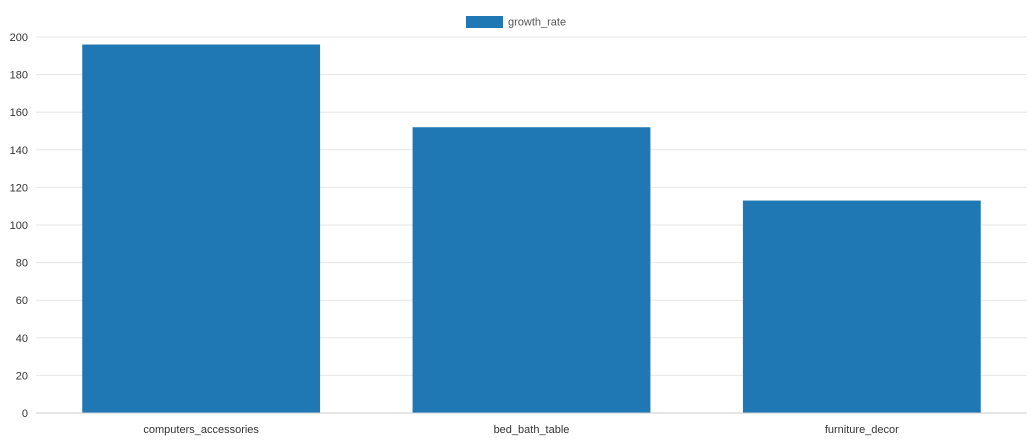 Image resolution: width=1034 pixels, height=447 pixels. Describe the element at coordinates (862, 430) in the screenshot. I see `x-tick-label-furniture-decor: furniture_decor` at that location.